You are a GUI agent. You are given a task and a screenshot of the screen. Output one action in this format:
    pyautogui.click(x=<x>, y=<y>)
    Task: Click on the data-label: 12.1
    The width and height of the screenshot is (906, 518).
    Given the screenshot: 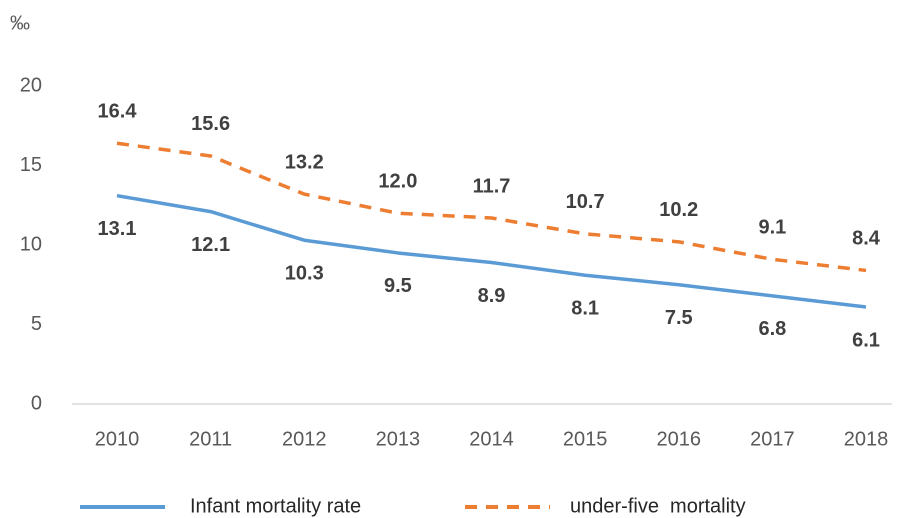 What is the action you would take?
    pyautogui.click(x=210, y=245)
    